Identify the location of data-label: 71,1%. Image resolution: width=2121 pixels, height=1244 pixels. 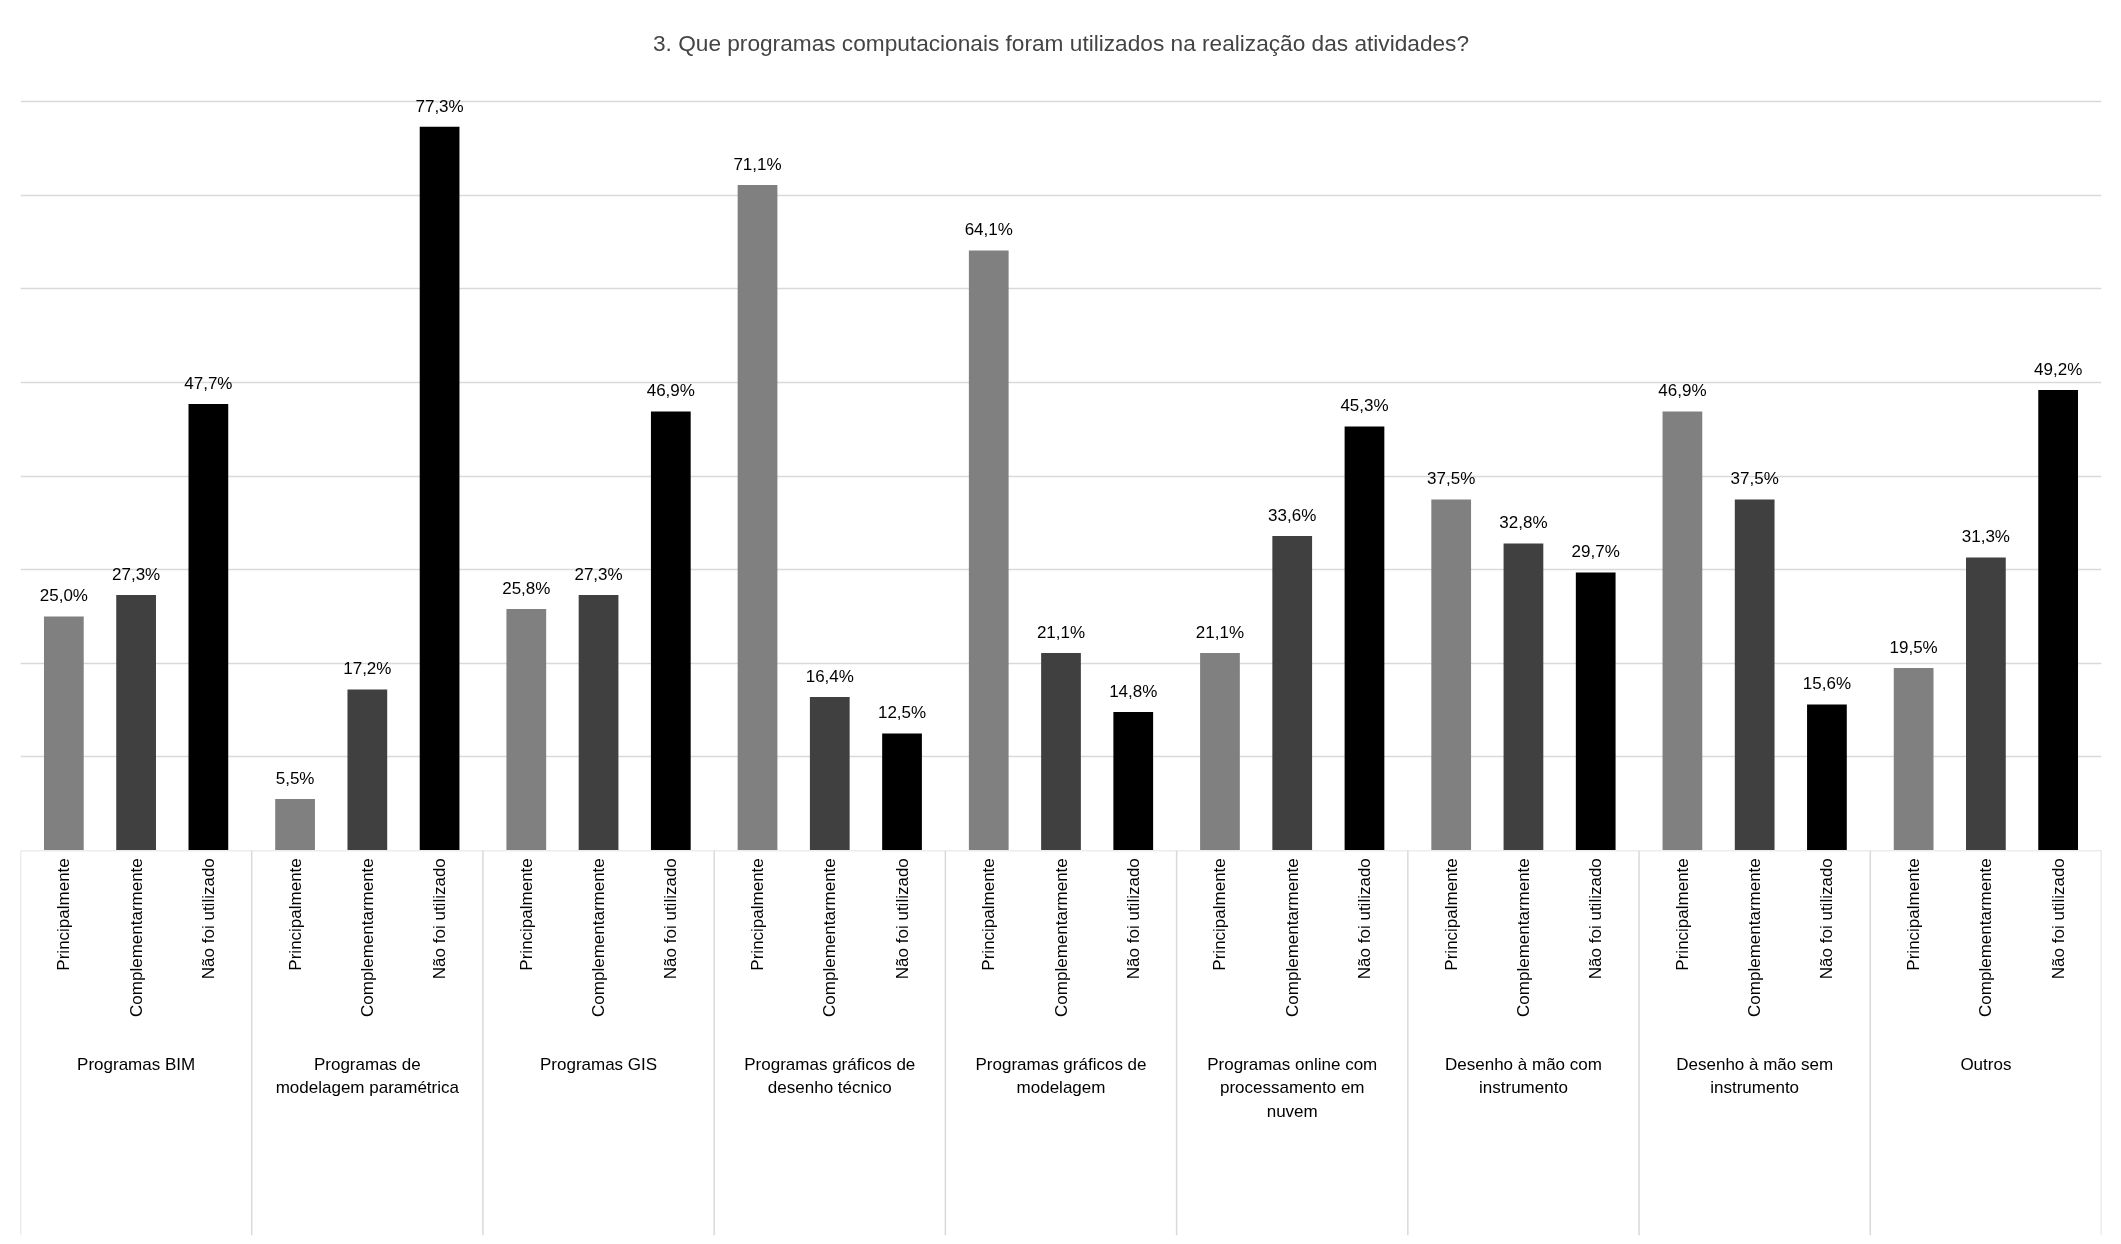
(757, 164).